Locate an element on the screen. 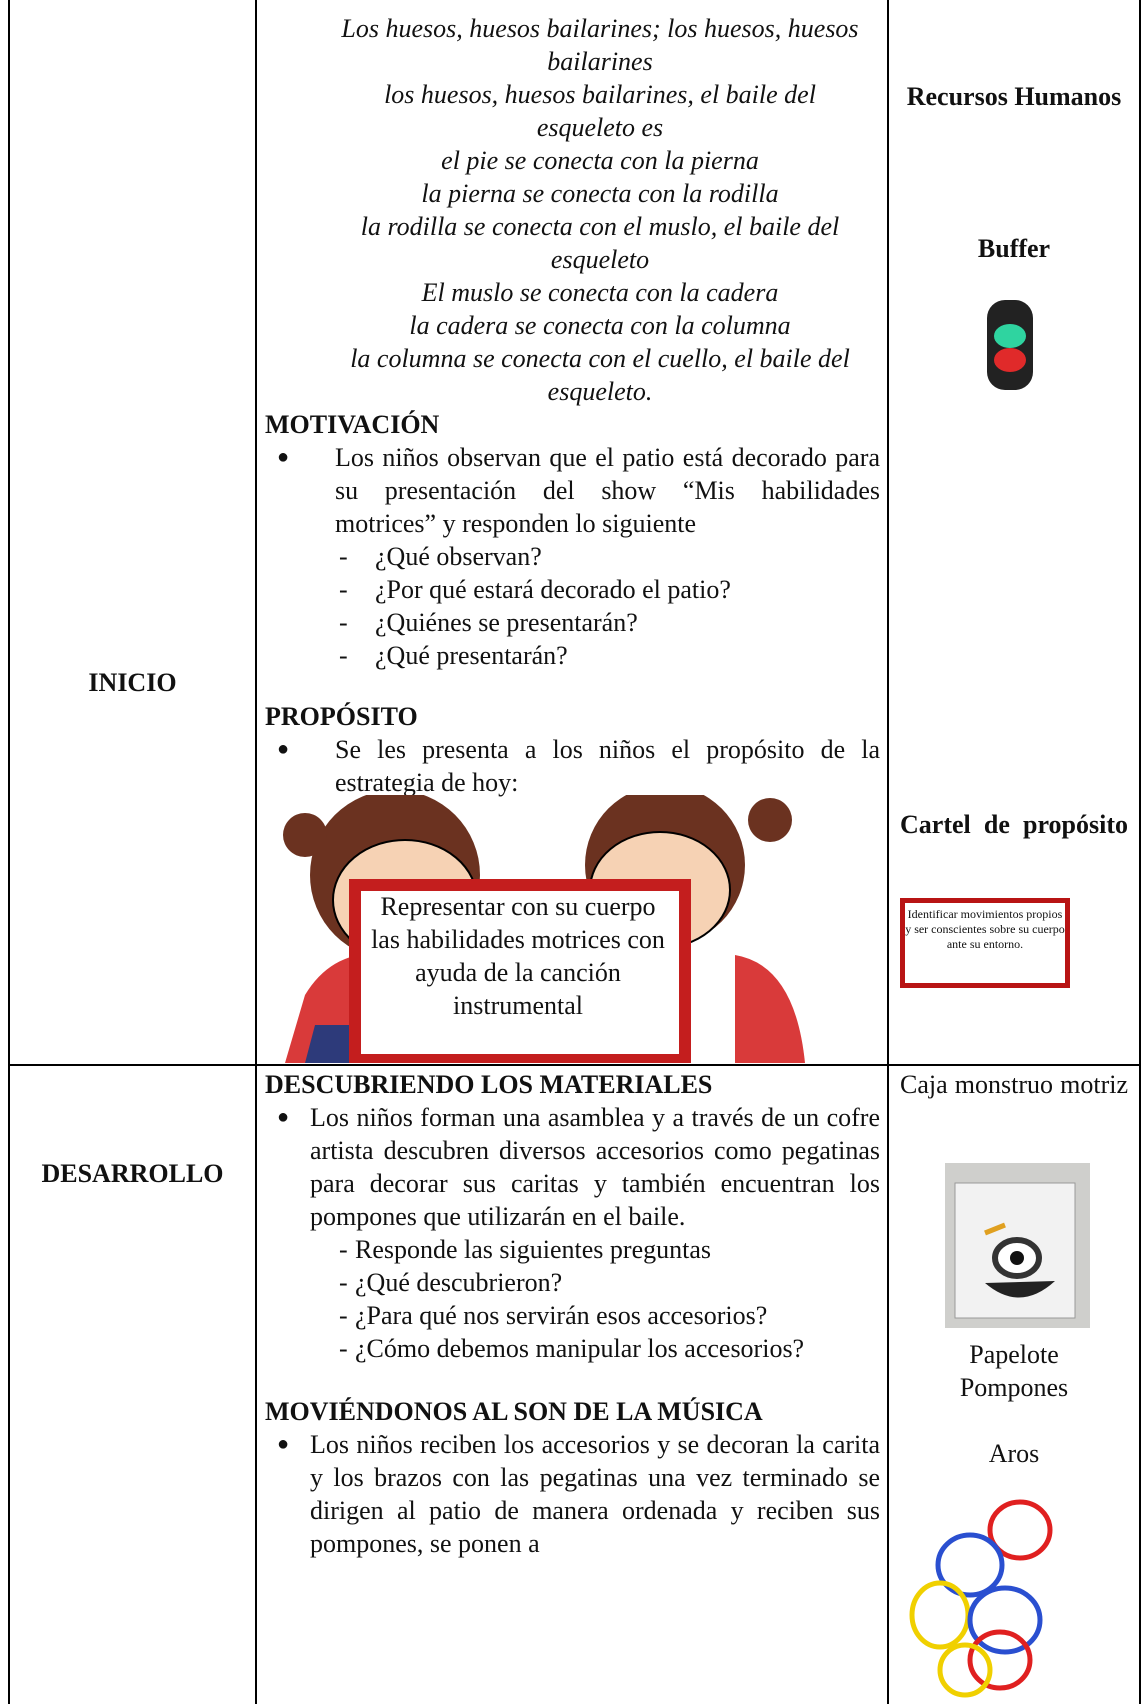  song-line: la cadera se conecta con la columna is located at coordinates (600, 325).